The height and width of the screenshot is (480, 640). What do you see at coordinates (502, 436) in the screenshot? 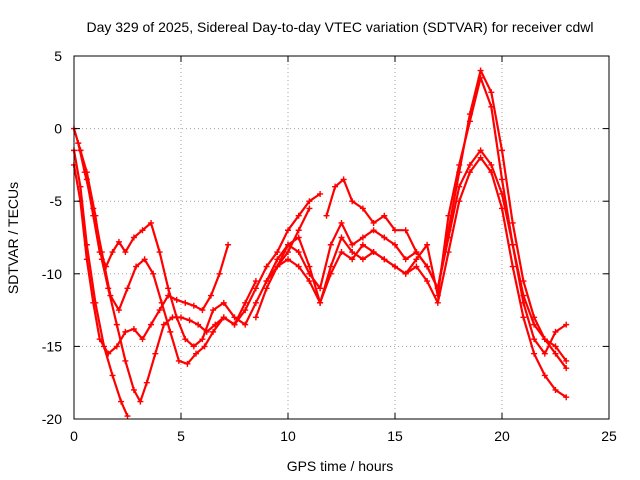
I see `x-tick-label: 20` at bounding box center [502, 436].